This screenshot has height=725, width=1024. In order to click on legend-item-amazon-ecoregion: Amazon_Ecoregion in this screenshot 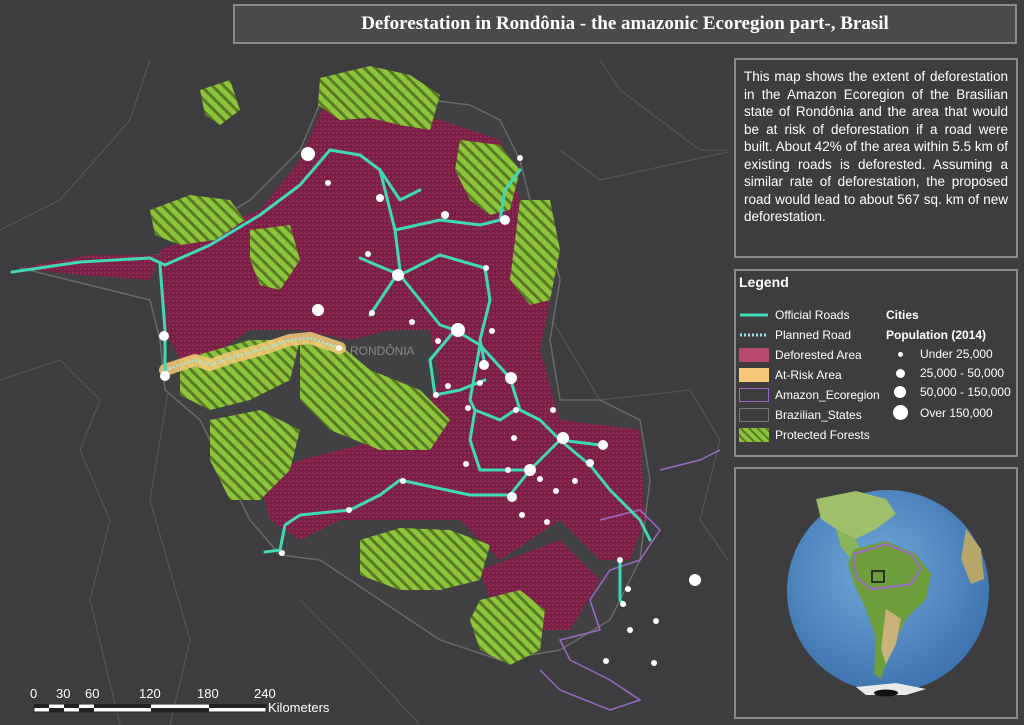, I will do `click(809, 395)`.